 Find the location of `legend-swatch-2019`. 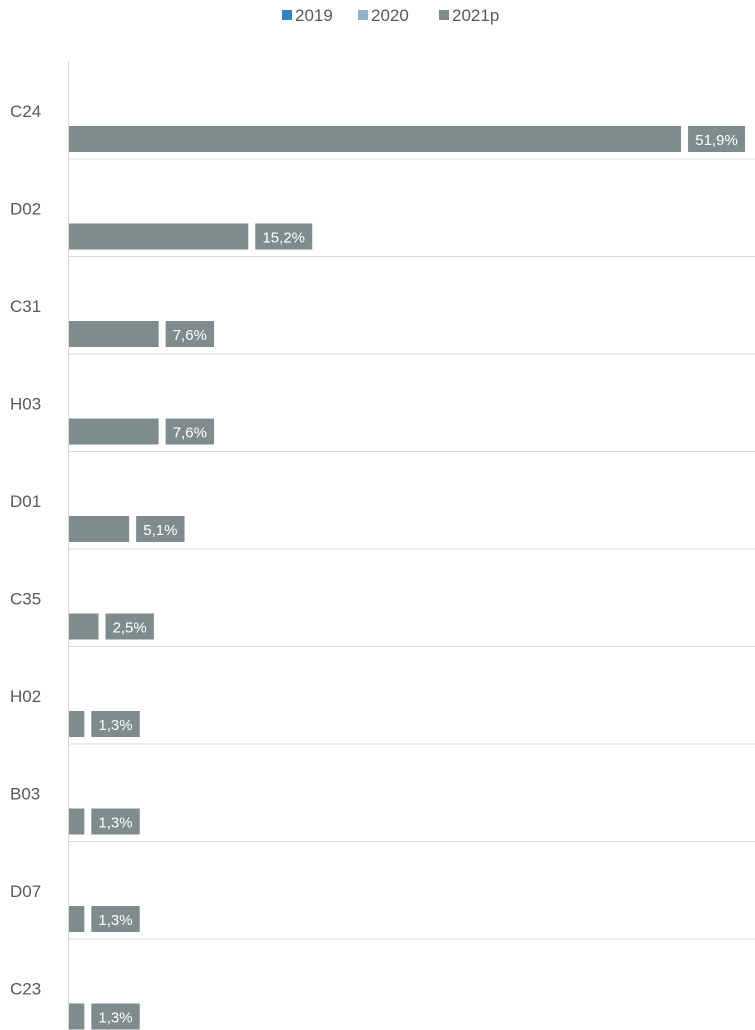

legend-swatch-2019 is located at coordinates (287, 15).